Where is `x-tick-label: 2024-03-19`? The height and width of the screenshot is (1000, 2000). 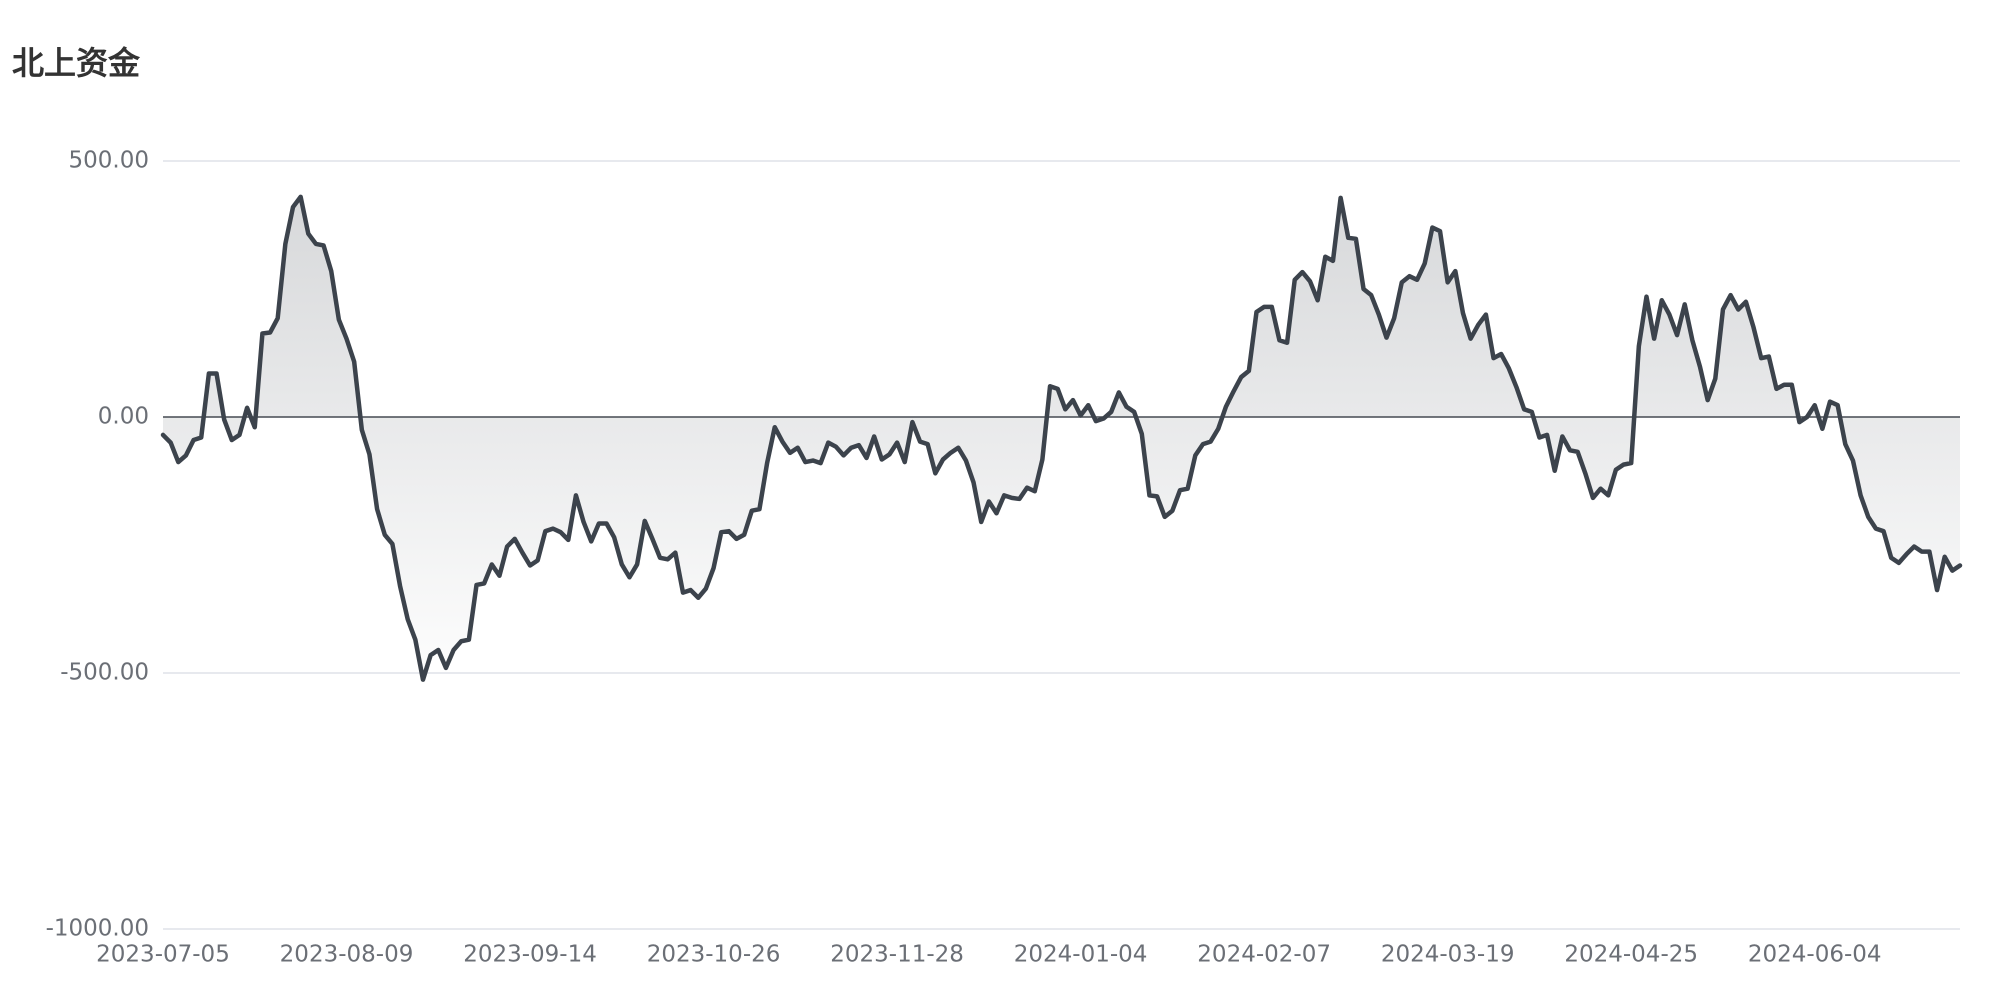 x-tick-label: 2024-03-19 is located at coordinates (1448, 955).